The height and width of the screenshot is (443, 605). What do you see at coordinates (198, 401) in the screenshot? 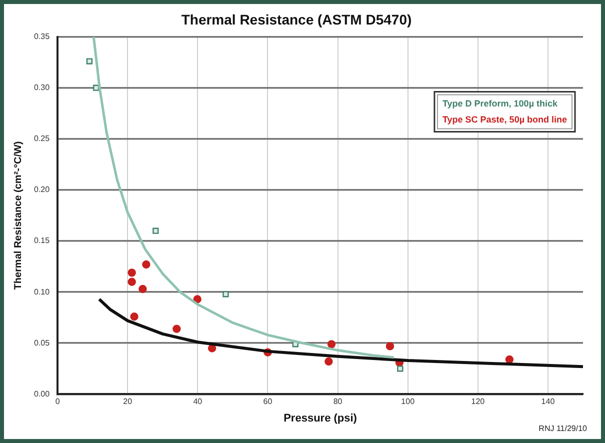
I see `x-tick-label: 40` at bounding box center [198, 401].